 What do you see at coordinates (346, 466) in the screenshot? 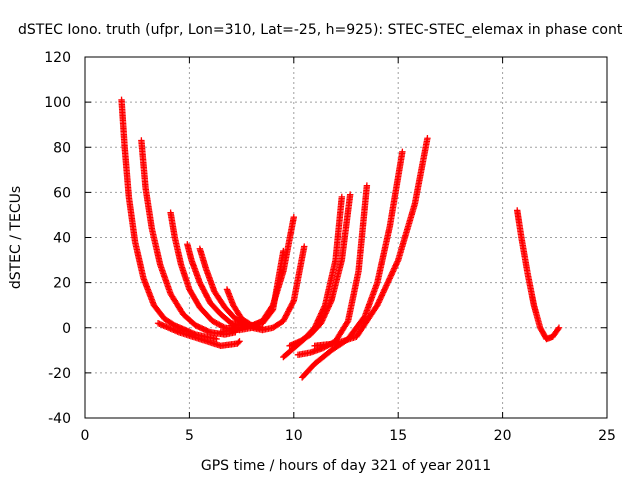
I see `x-axis-label: GPS time / hours of day 321 of year 2011` at bounding box center [346, 466].